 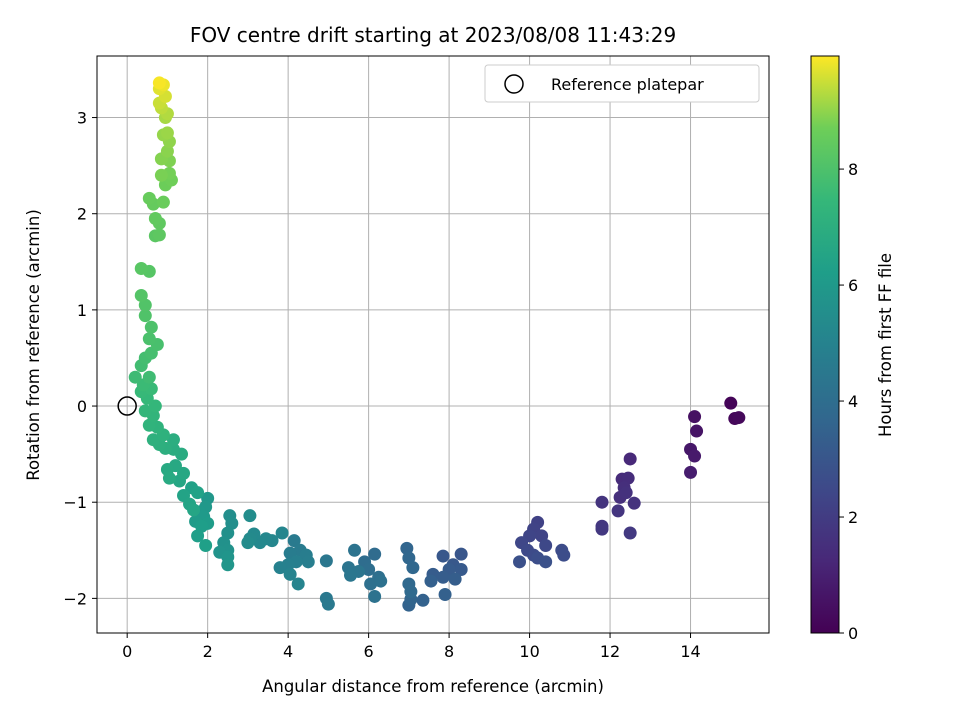 I want to click on y-axis-label: Rotation from reference (arcmin), so click(x=33, y=345).